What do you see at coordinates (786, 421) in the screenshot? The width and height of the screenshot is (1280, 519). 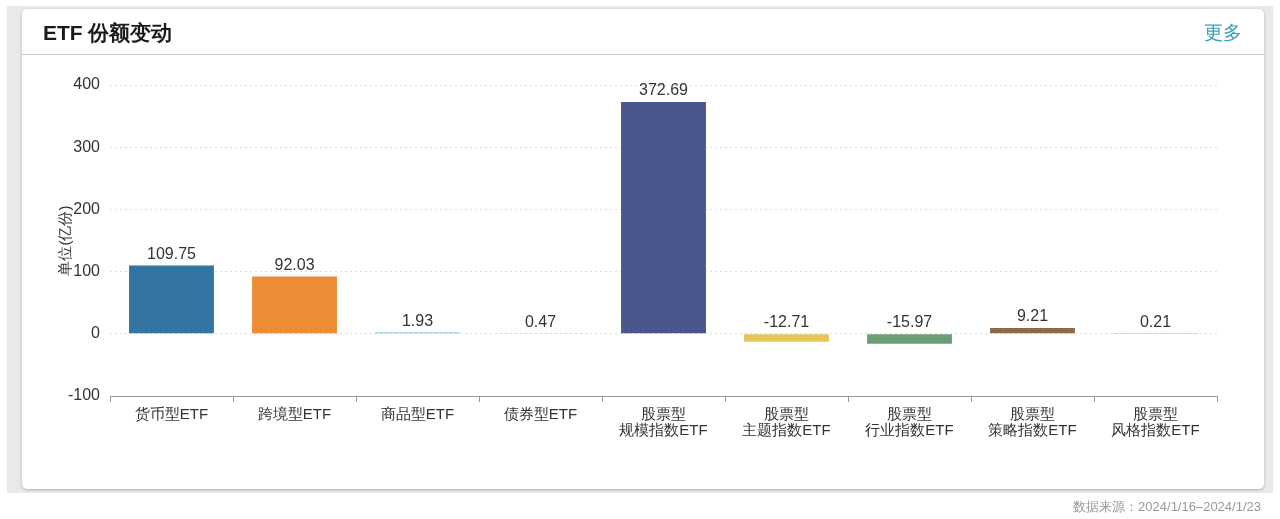 I see `x-tick-label: 股票型主题指数ETF` at bounding box center [786, 421].